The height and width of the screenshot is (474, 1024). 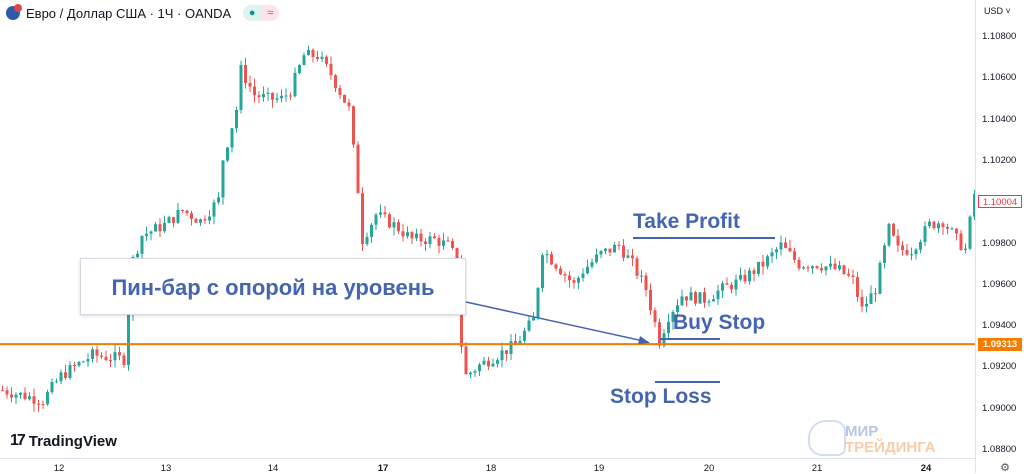 I want to click on status-pill: ● ≈, so click(x=261, y=13).